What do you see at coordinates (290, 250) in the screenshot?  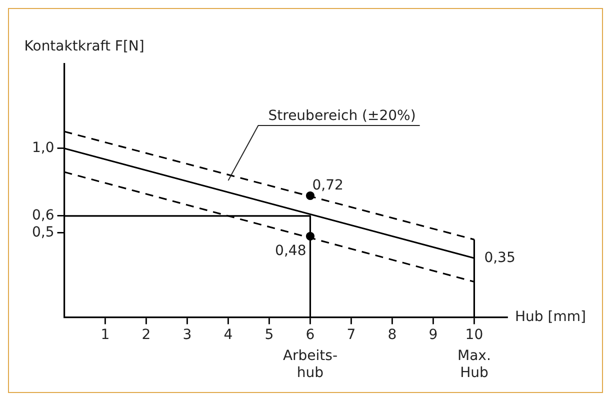 I see `data-label: 0,48` at bounding box center [290, 250].